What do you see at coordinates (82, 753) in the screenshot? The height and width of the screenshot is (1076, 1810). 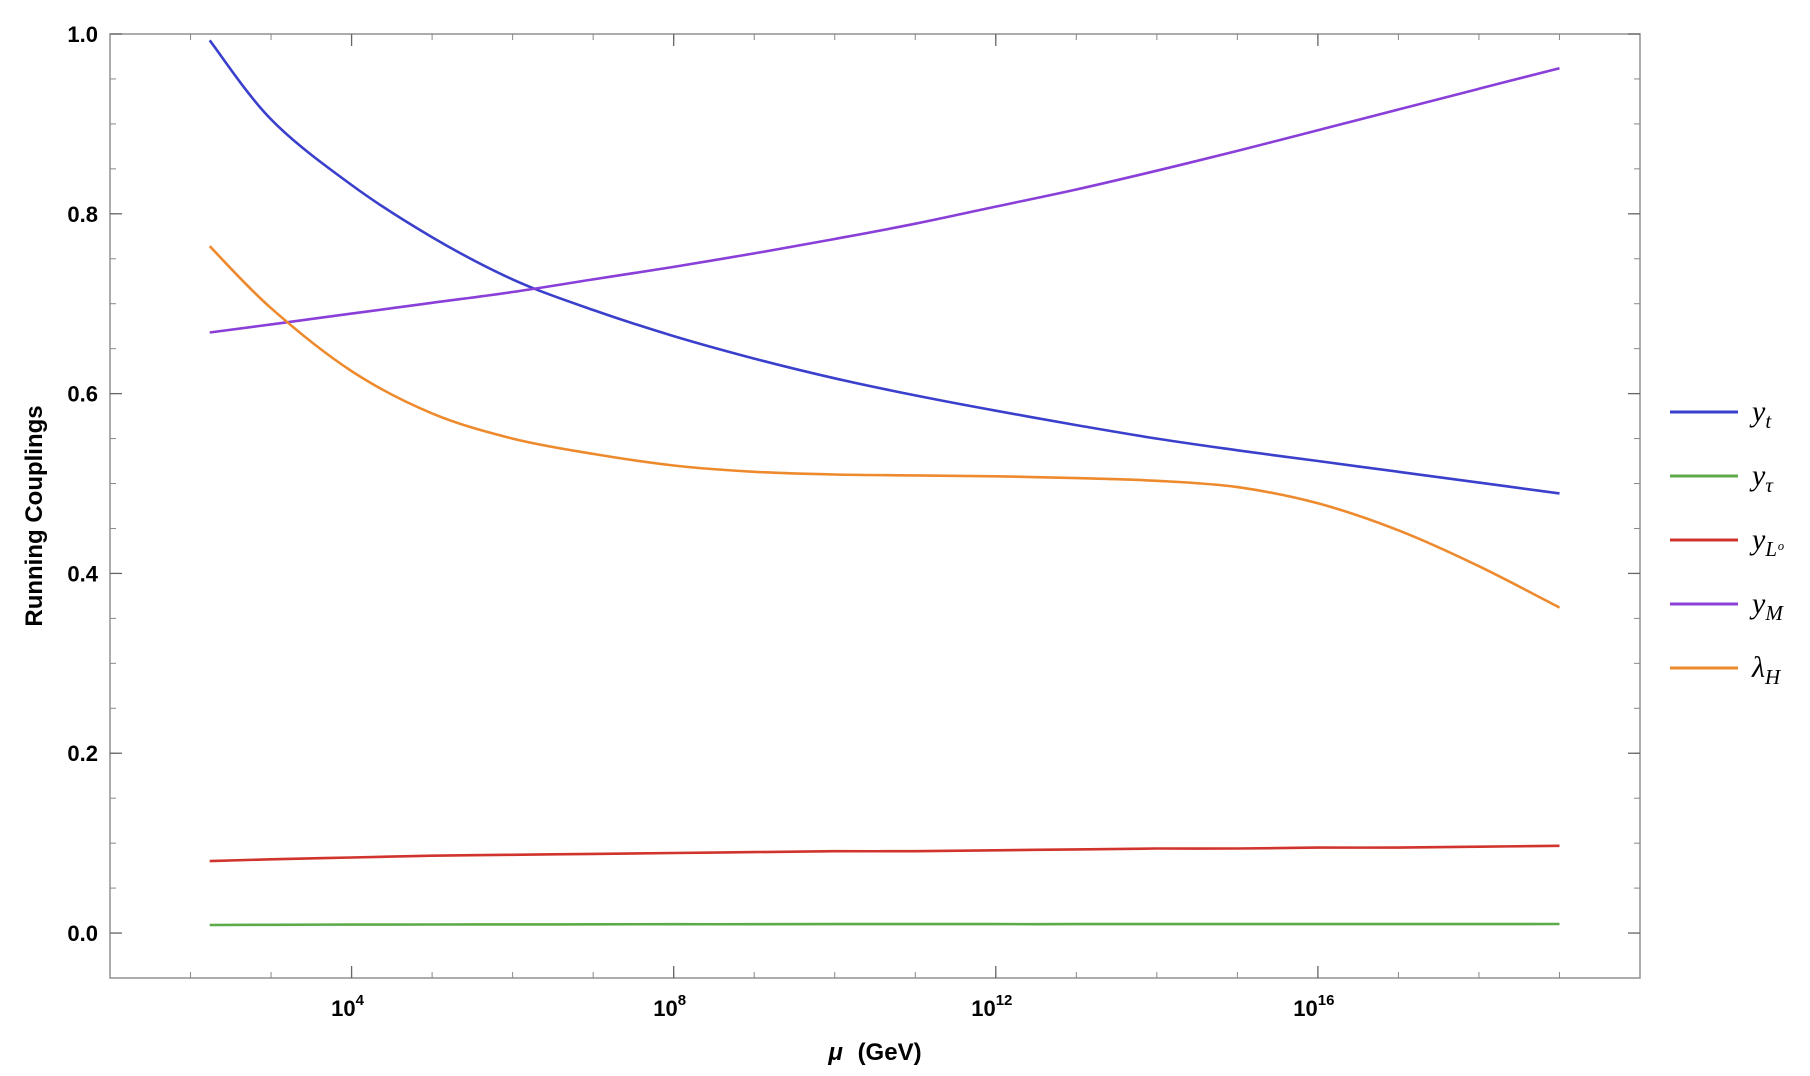 I see `y-tick-label: 0.2` at bounding box center [82, 753].